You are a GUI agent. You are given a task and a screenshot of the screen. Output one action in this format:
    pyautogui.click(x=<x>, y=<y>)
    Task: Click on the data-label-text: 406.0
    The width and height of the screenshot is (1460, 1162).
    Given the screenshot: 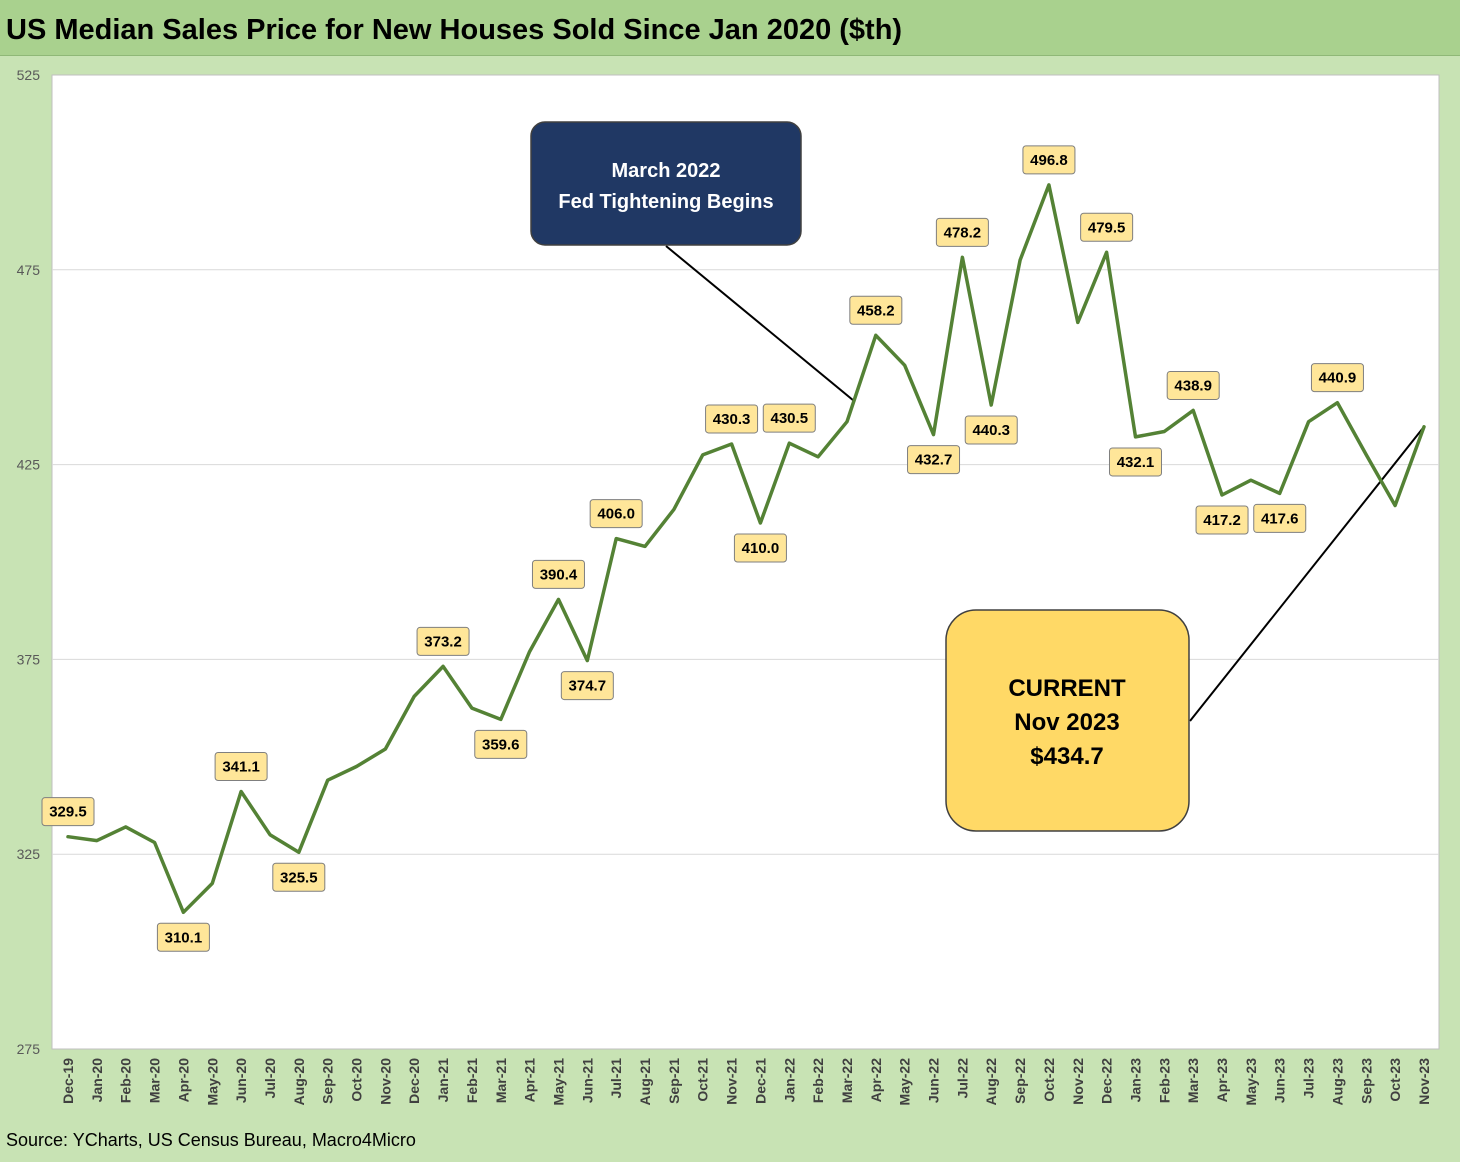 What is the action you would take?
    pyautogui.click(x=616, y=514)
    